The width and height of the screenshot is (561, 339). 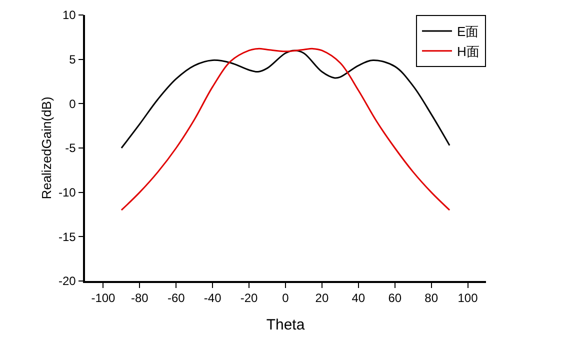 What do you see at coordinates (70, 148) in the screenshot?
I see `y-tick-label: -5` at bounding box center [70, 148].